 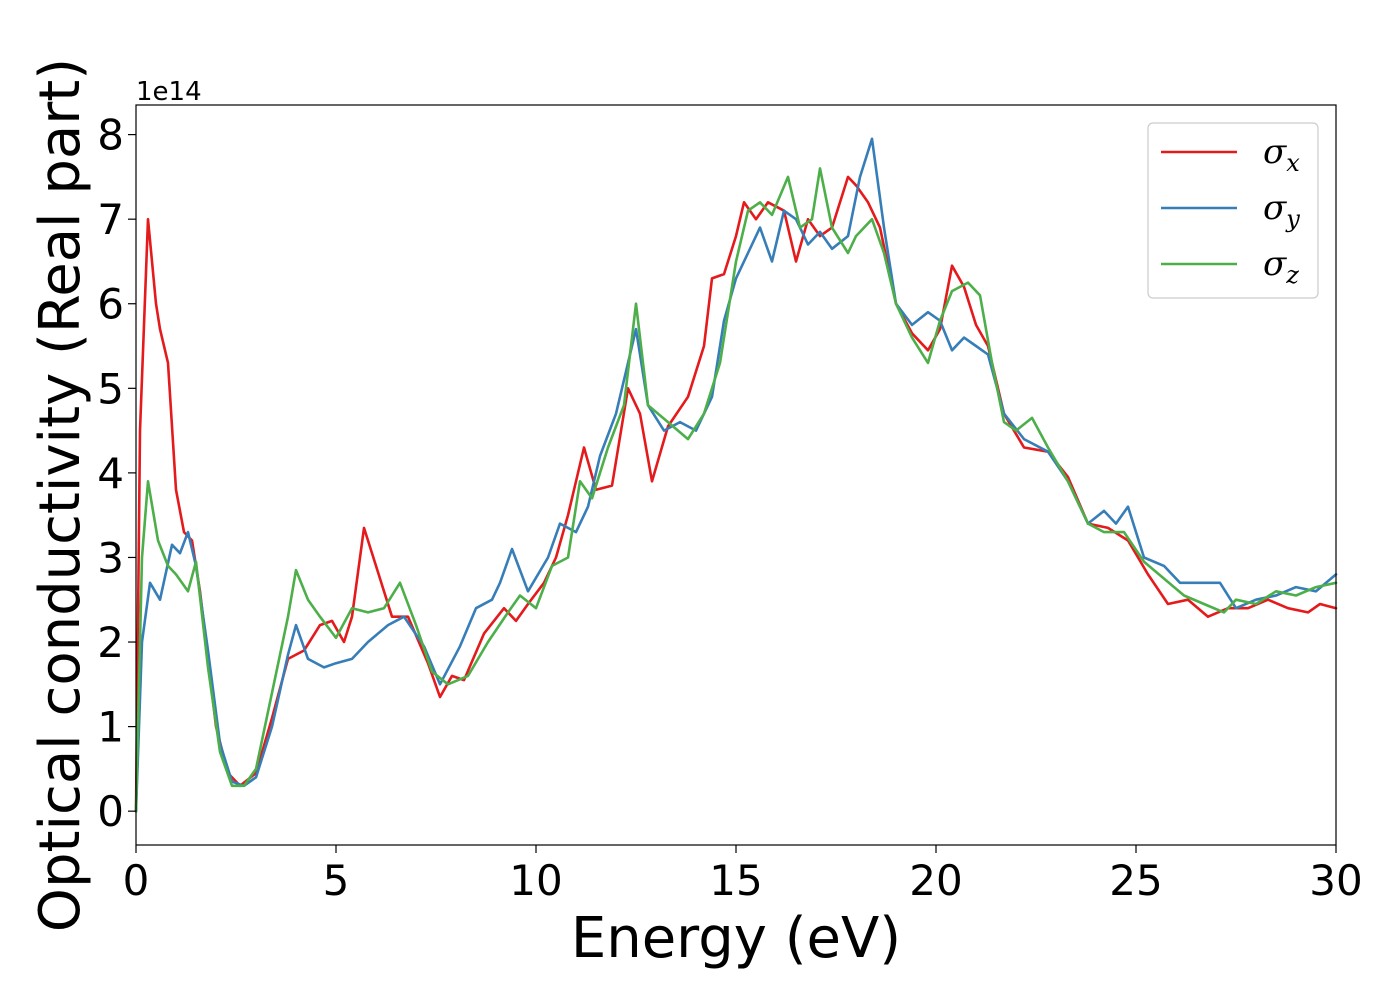 I want to click on y-tick-label: 2, so click(x=110, y=642).